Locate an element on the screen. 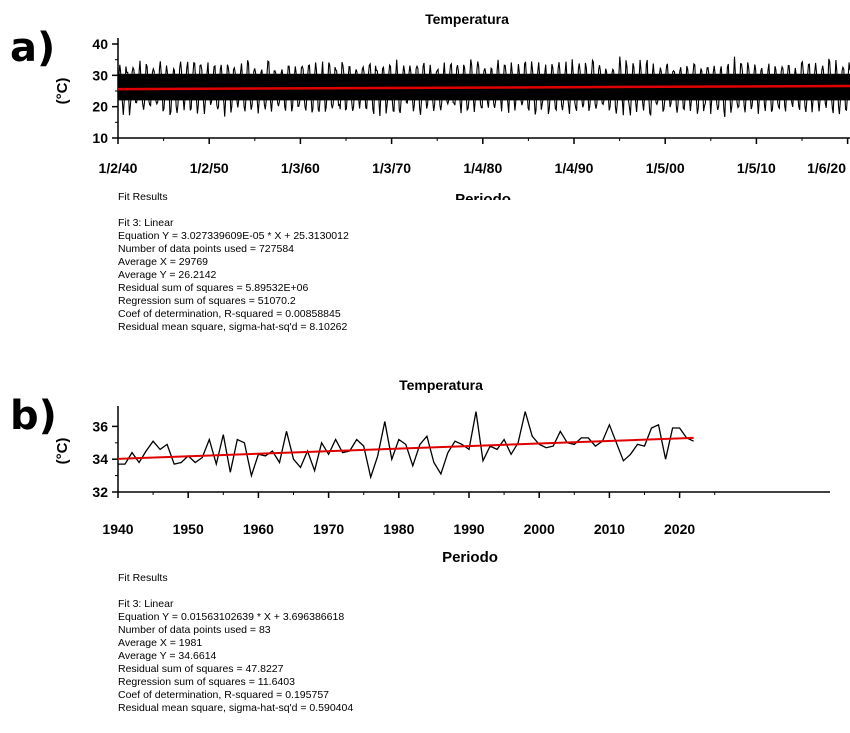 This screenshot has width=850, height=733. series-annual-temperature-line is located at coordinates (406, 445).